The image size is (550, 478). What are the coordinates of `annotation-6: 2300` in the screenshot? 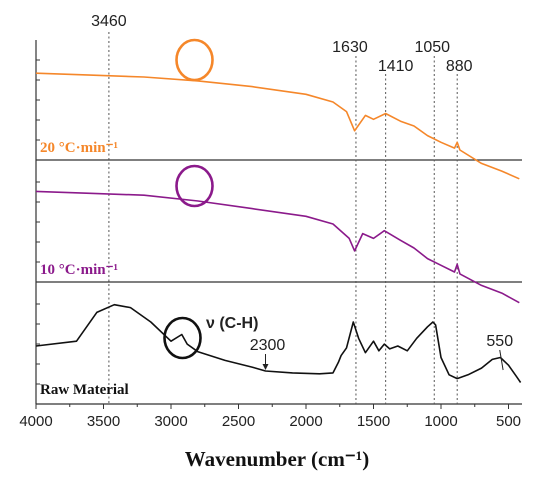 It's located at (268, 345).